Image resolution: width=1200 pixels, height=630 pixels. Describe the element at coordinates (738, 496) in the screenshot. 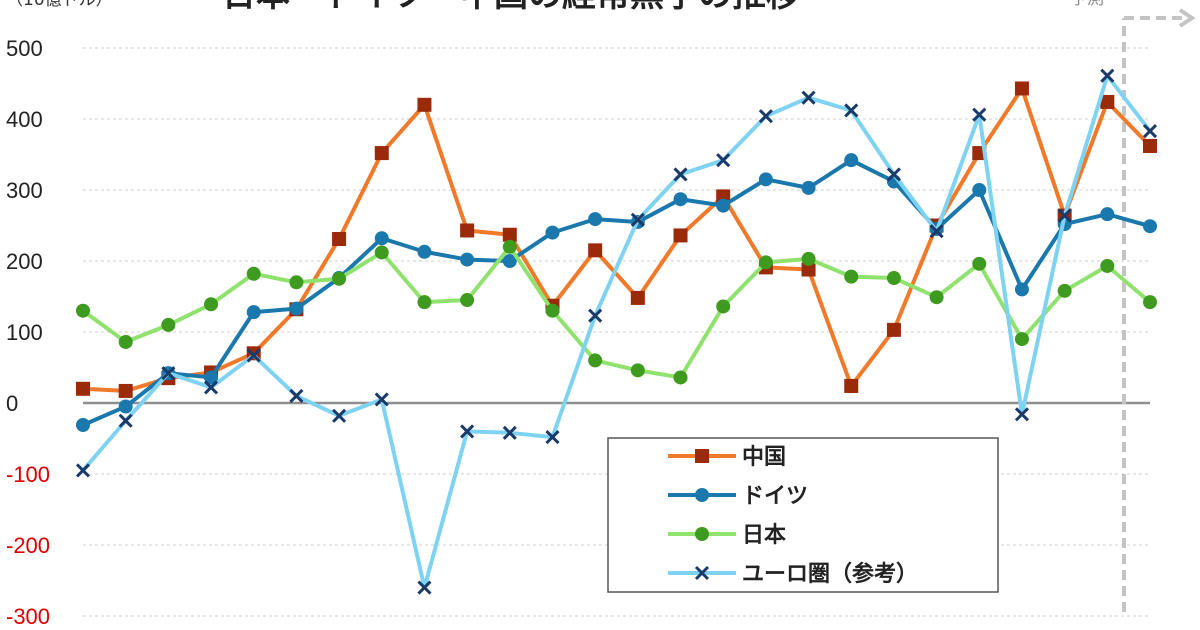

I see `legend-item: ドイツ` at that location.